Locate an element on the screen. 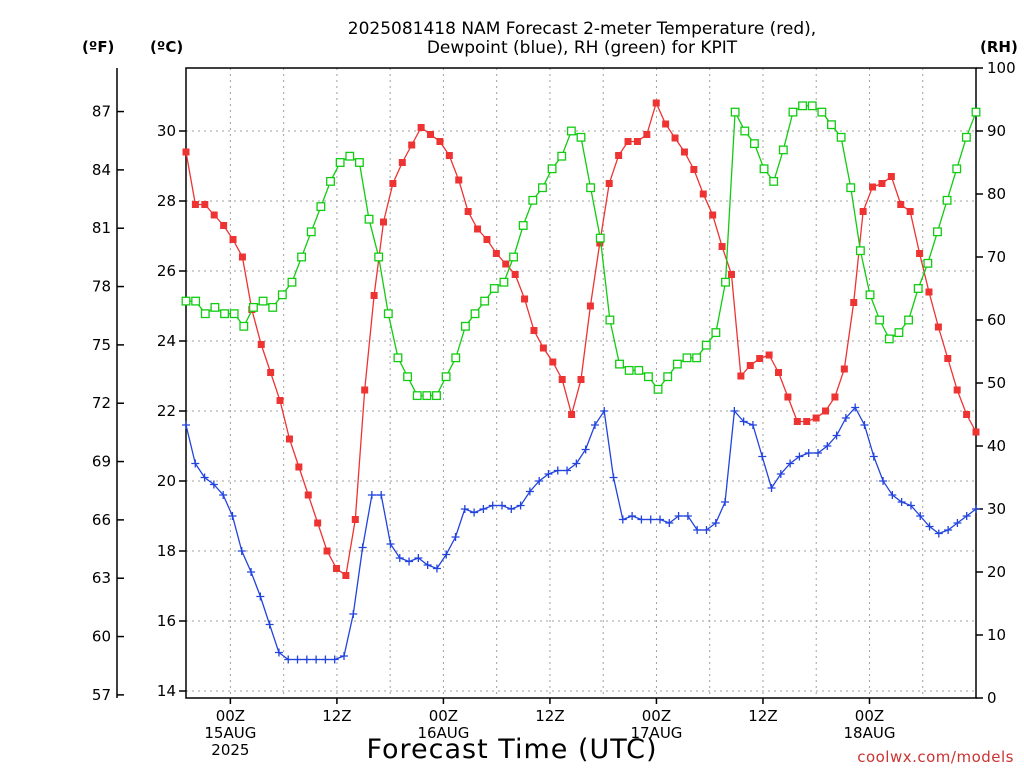  fahrenheit-tick-label: 84 is located at coordinates (101, 170).